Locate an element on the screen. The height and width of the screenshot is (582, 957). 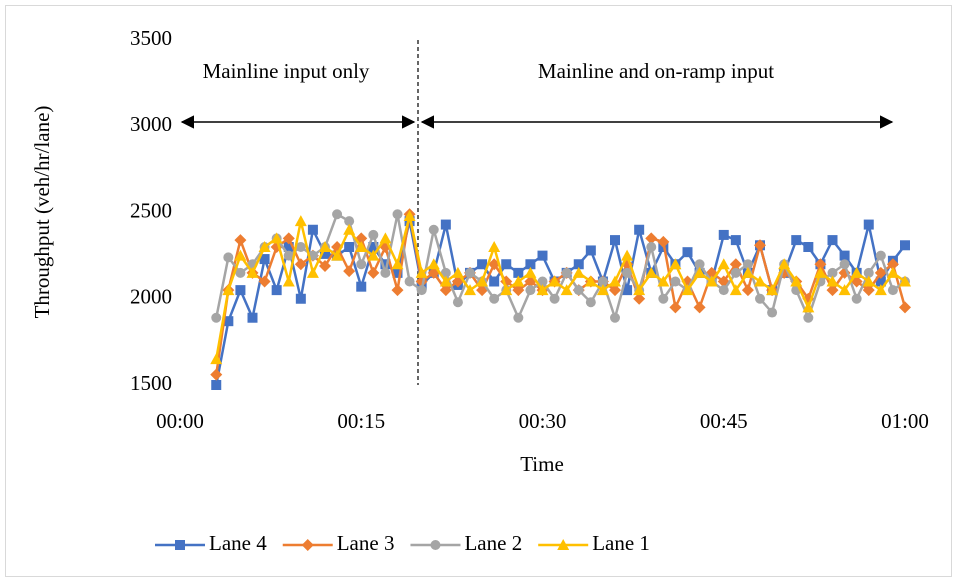
legend-item: Lane 4 is located at coordinates (211, 543).